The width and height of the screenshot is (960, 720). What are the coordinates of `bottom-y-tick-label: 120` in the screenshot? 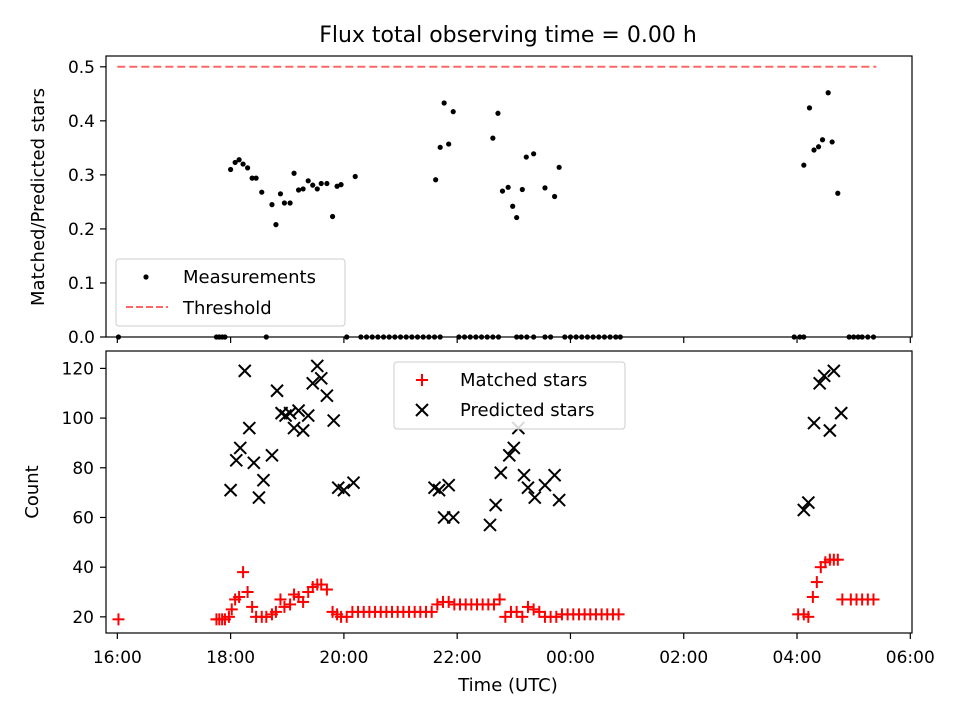 It's located at (78, 369).